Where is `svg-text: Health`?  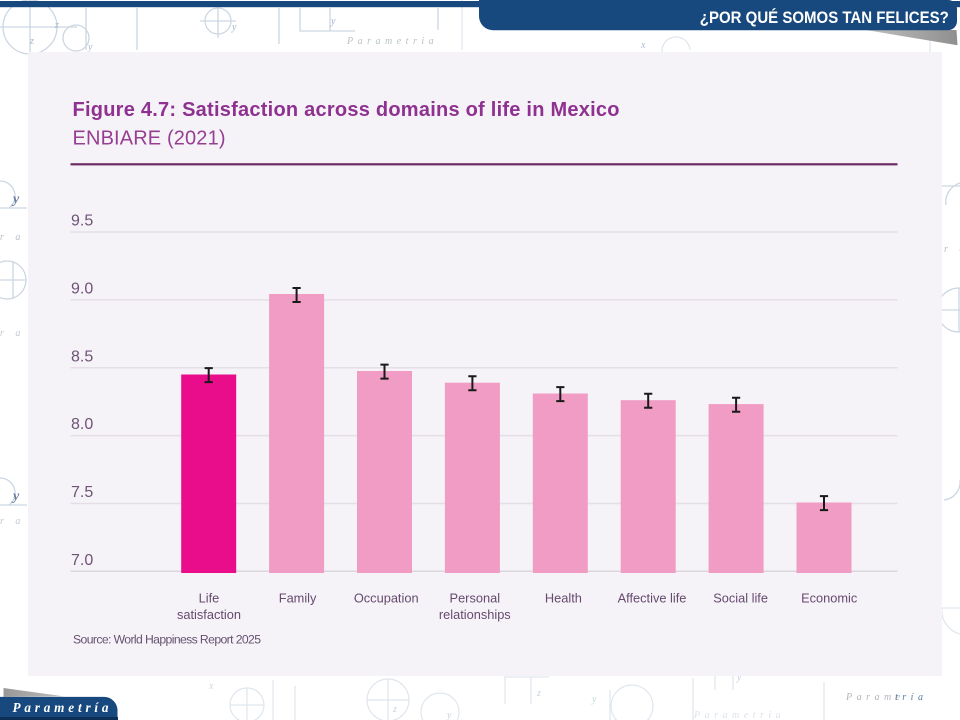 svg-text: Health is located at coordinates (563, 598).